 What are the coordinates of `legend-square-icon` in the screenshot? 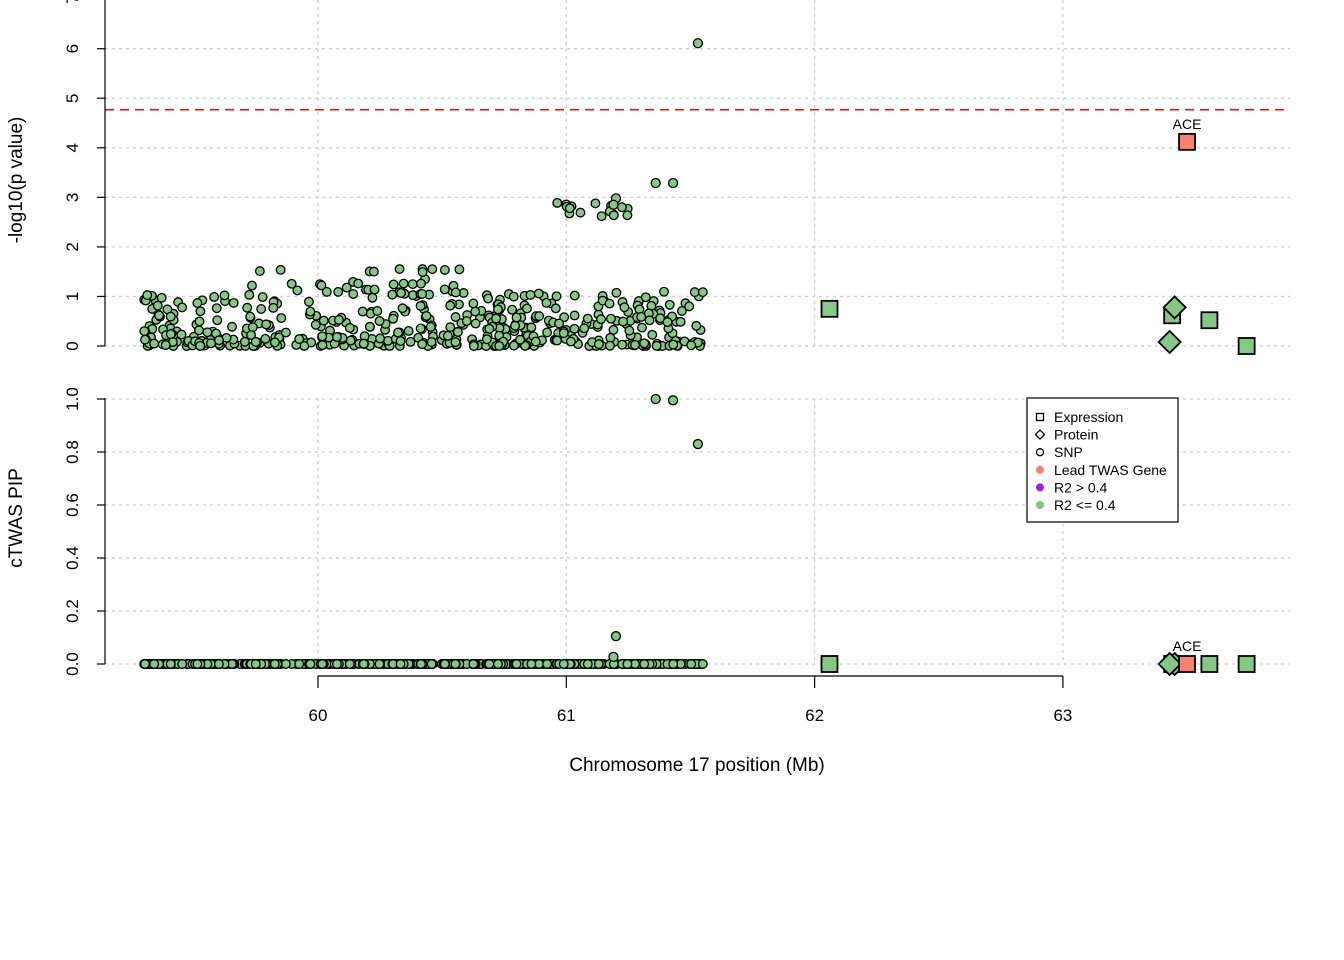 It's located at (1040, 417).